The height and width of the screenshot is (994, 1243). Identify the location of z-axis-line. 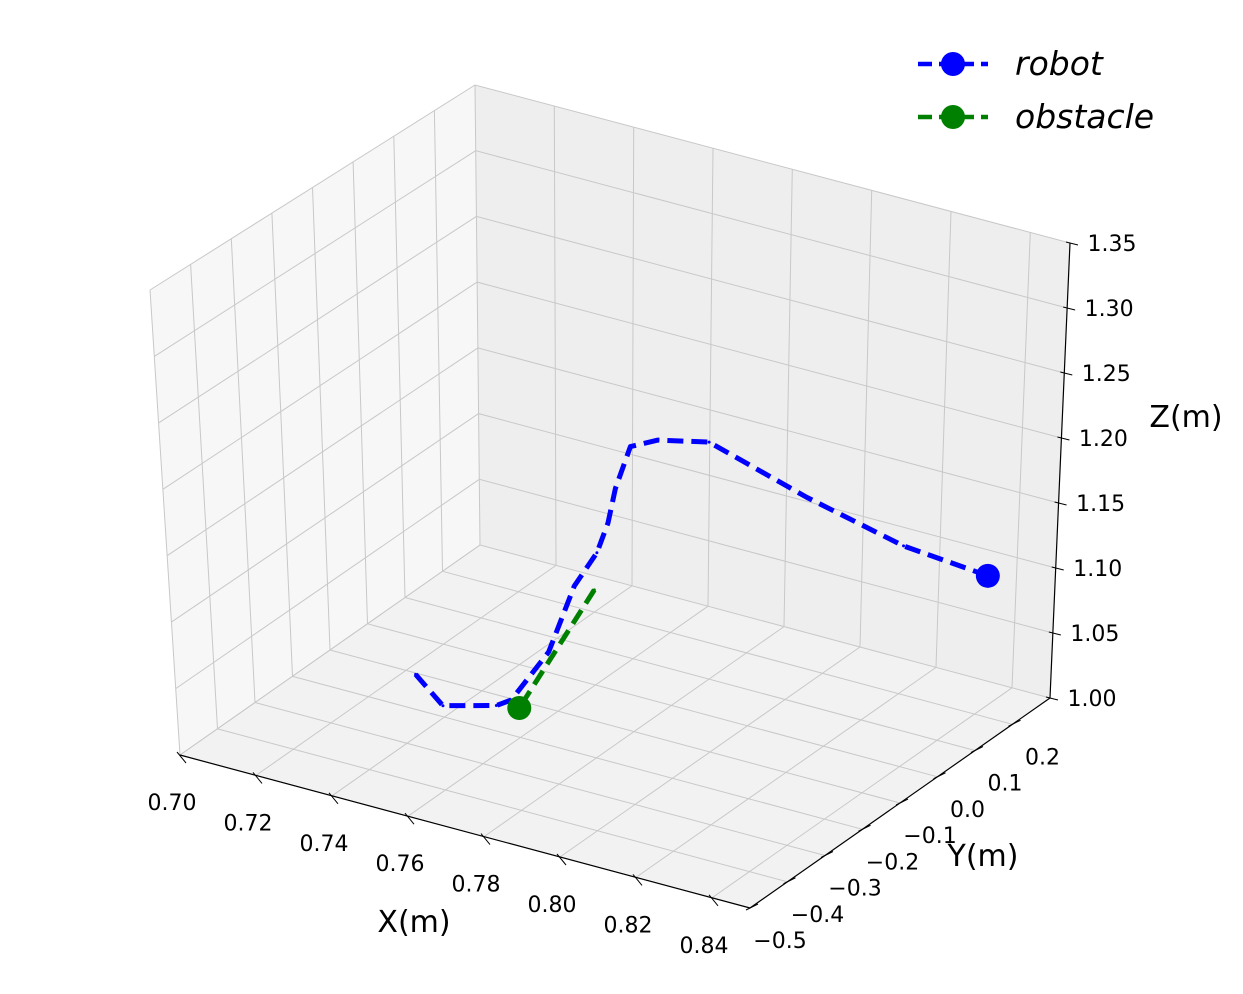
(1060, 470).